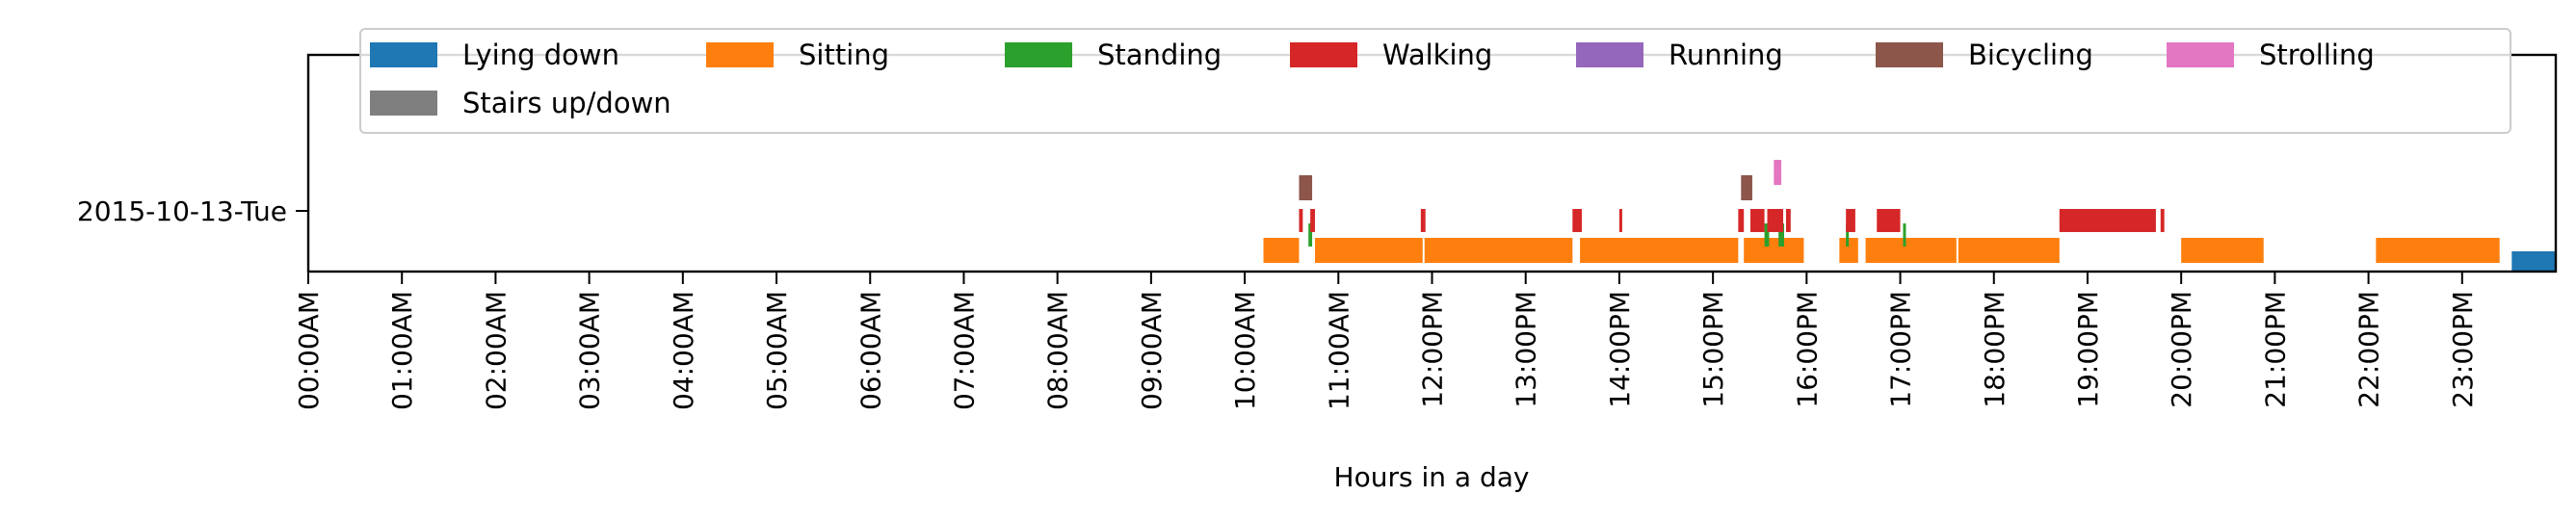  I want to click on x-tick-label: 23:00PM, so click(2463, 349).